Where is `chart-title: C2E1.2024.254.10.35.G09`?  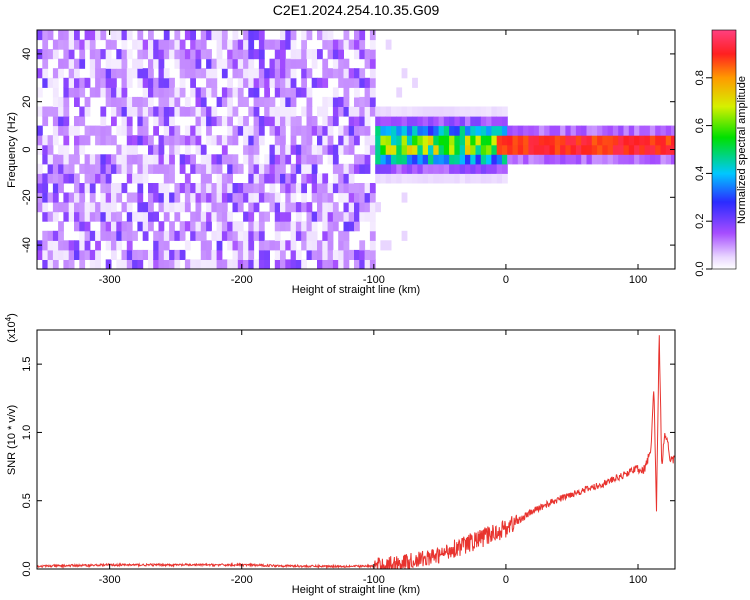
chart-title: C2E1.2024.254.10.35.G09 is located at coordinates (356, 10).